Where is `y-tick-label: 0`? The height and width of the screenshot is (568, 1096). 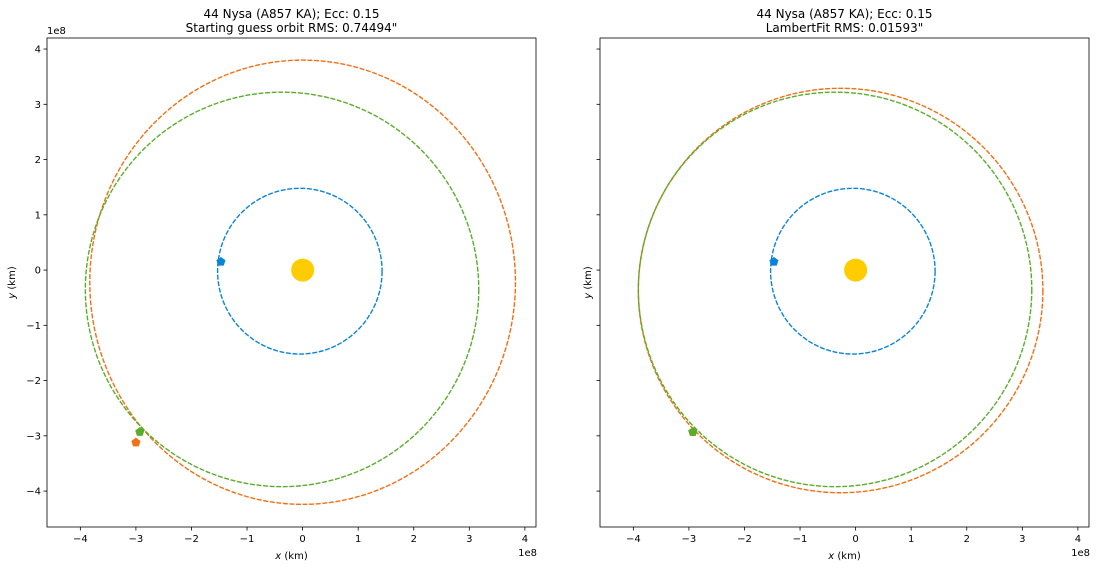 y-tick-label: 0 is located at coordinates (38, 271).